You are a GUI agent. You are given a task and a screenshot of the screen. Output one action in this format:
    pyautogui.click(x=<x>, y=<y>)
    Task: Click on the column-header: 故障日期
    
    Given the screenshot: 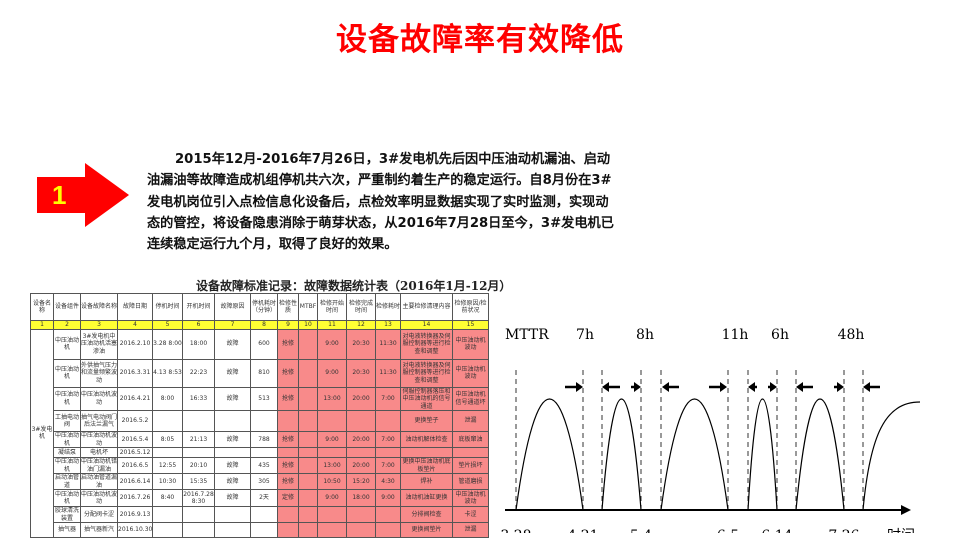 What is the action you would take?
    pyautogui.click(x=135, y=307)
    